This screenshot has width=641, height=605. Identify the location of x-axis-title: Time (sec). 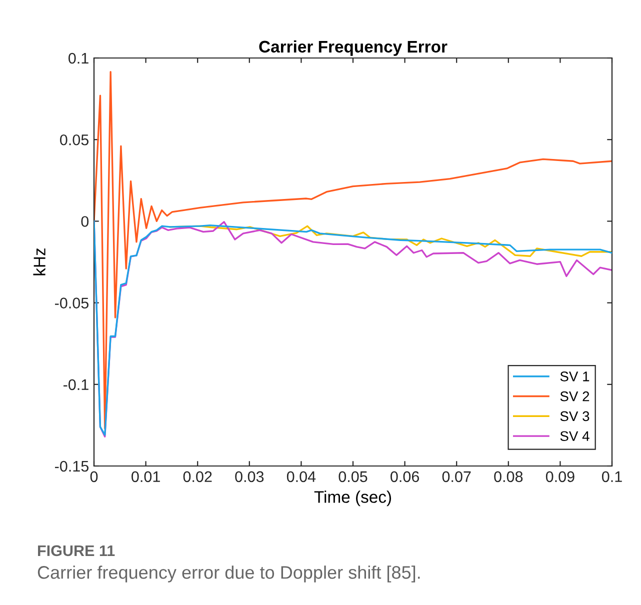
(353, 498).